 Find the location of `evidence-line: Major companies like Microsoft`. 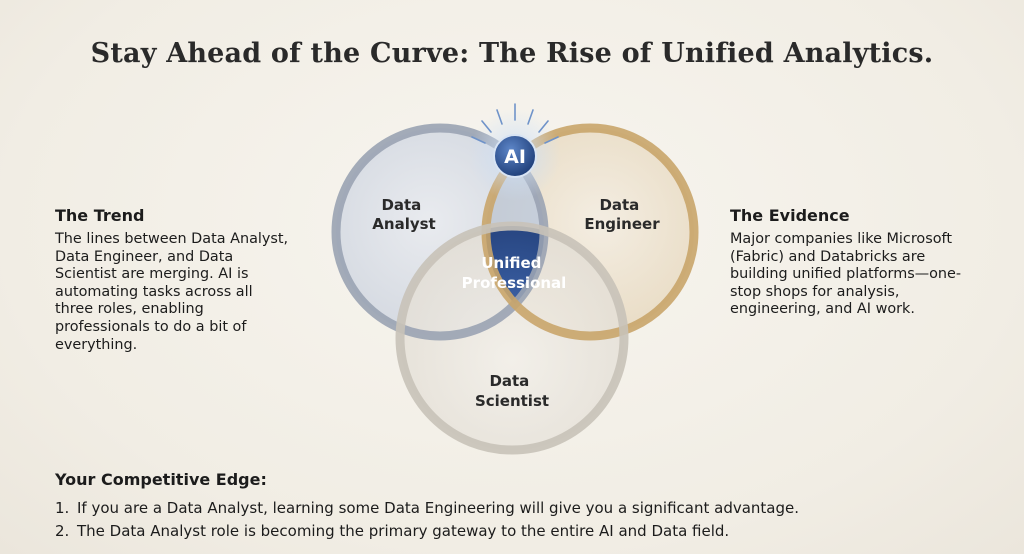

evidence-line: Major companies like Microsoft is located at coordinates (841, 239).